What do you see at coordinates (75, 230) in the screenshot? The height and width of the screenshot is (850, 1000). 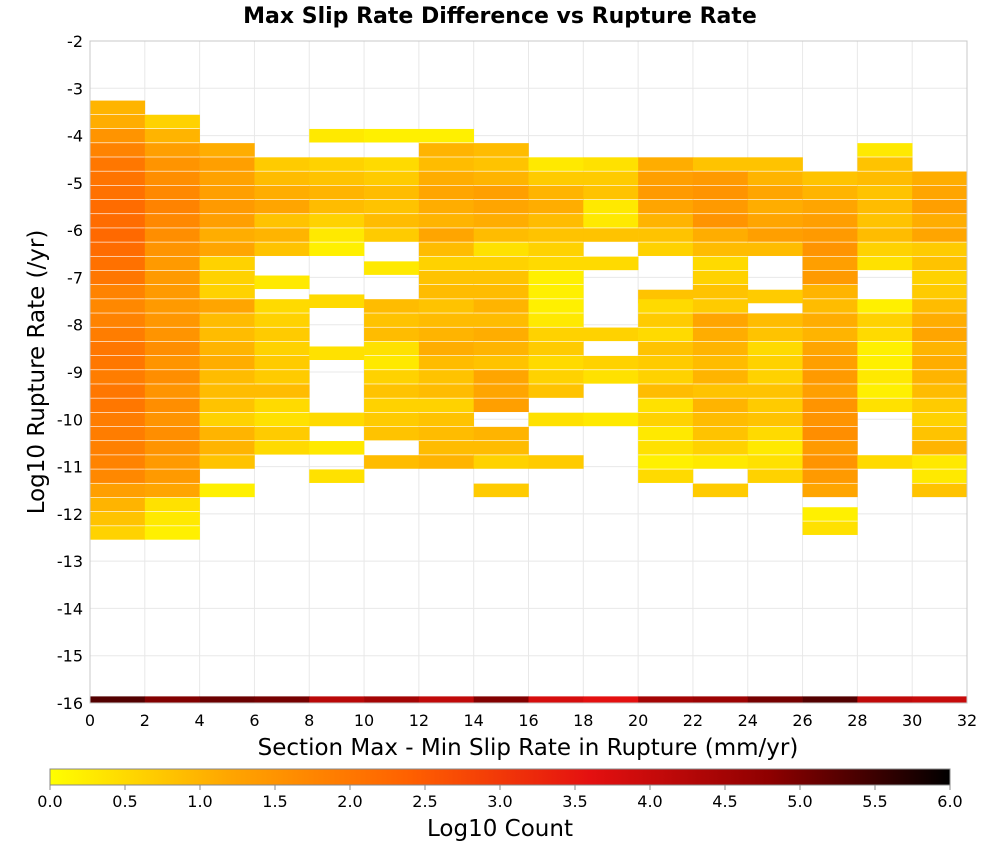 I see `y-tick-label: -6` at bounding box center [75, 230].